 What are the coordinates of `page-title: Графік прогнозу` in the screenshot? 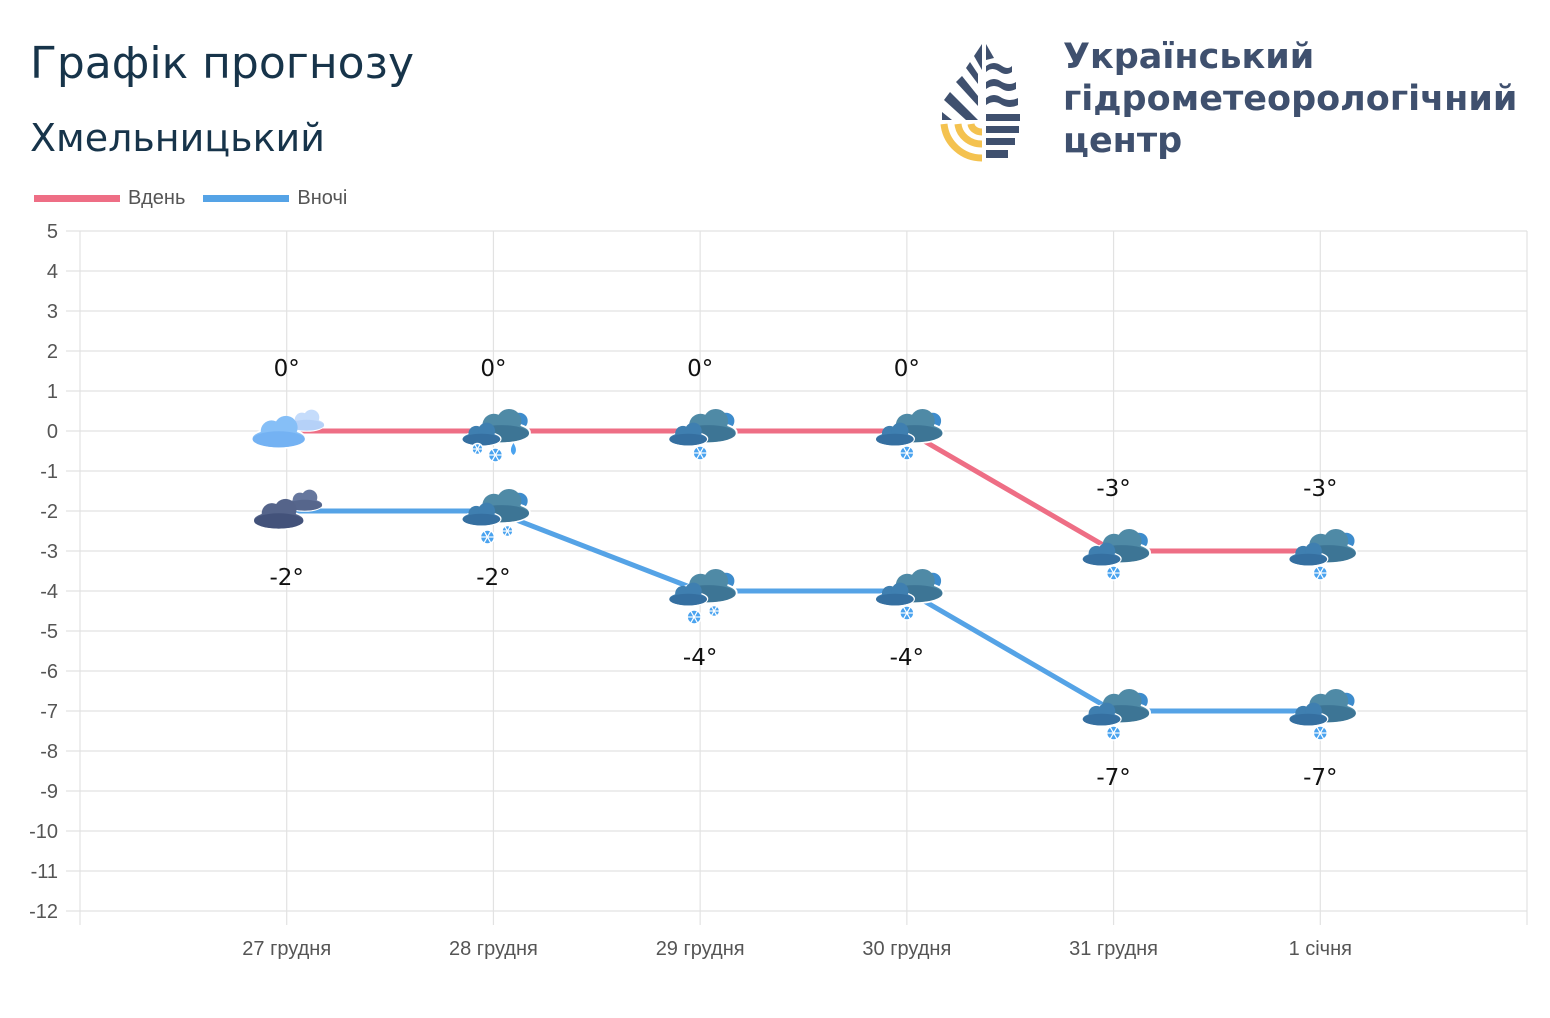 It's located at (222, 63).